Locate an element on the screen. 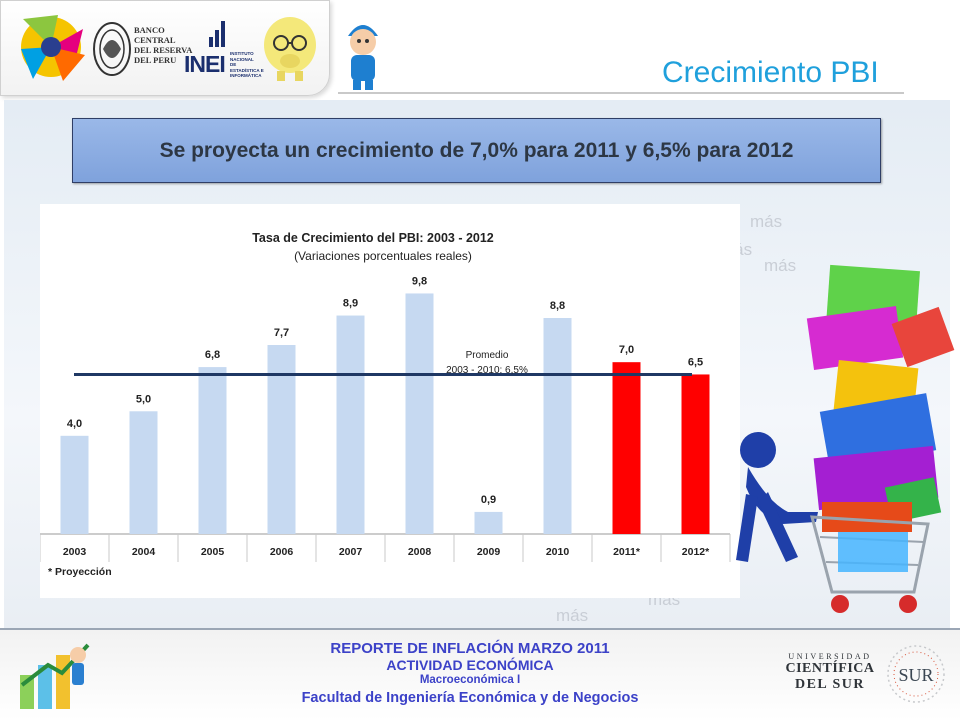 The image size is (960, 720). bcrp-line: DEL RESERVA is located at coordinates (163, 50).